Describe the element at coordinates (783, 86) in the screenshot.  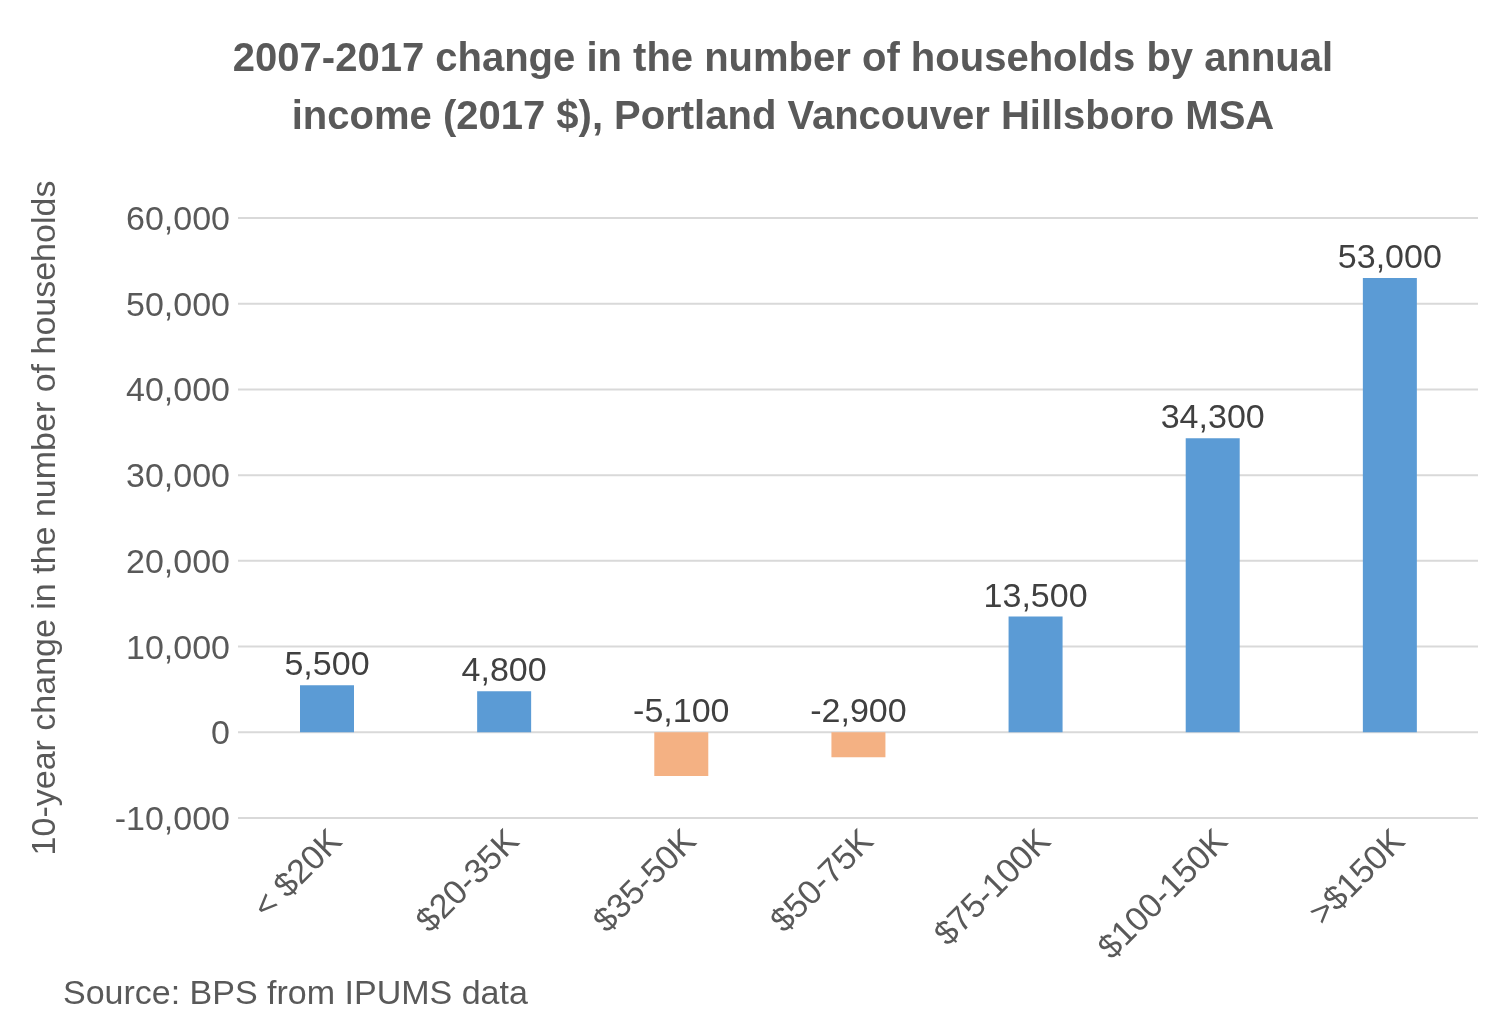
I see `chart-title: 2007-2017 change in the number of households by annual income (2017 $), Portland Vancouver Hillsboro MSA` at that location.